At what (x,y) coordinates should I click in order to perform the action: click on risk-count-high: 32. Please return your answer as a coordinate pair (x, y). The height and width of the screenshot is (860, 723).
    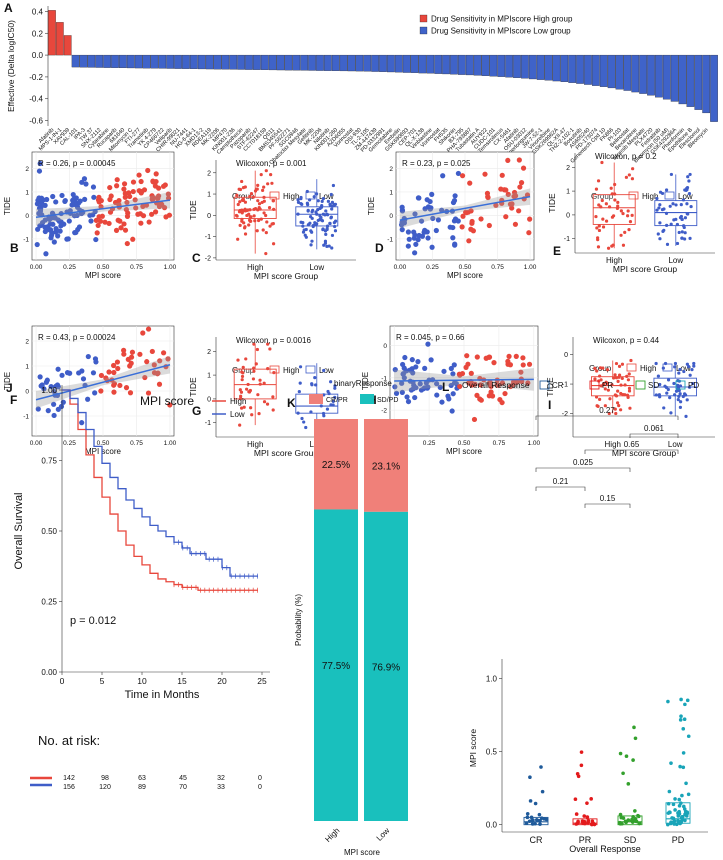
    Looking at the image, I should click on (221, 778).